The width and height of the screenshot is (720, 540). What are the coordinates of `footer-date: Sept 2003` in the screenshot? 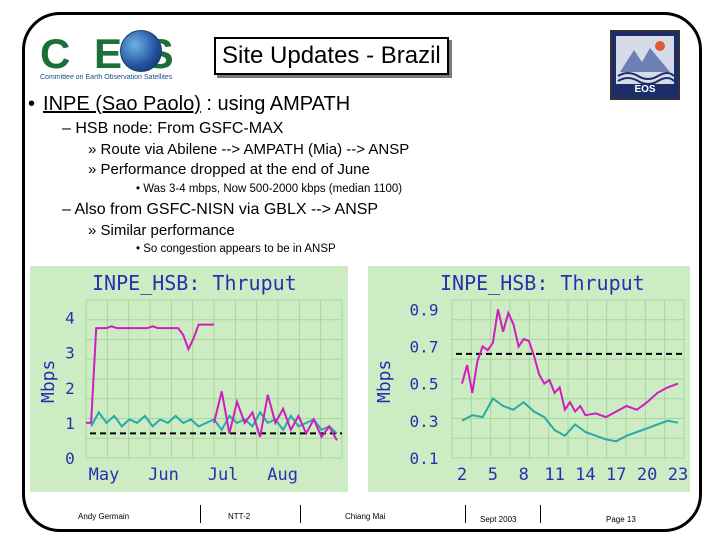 It's located at (498, 519).